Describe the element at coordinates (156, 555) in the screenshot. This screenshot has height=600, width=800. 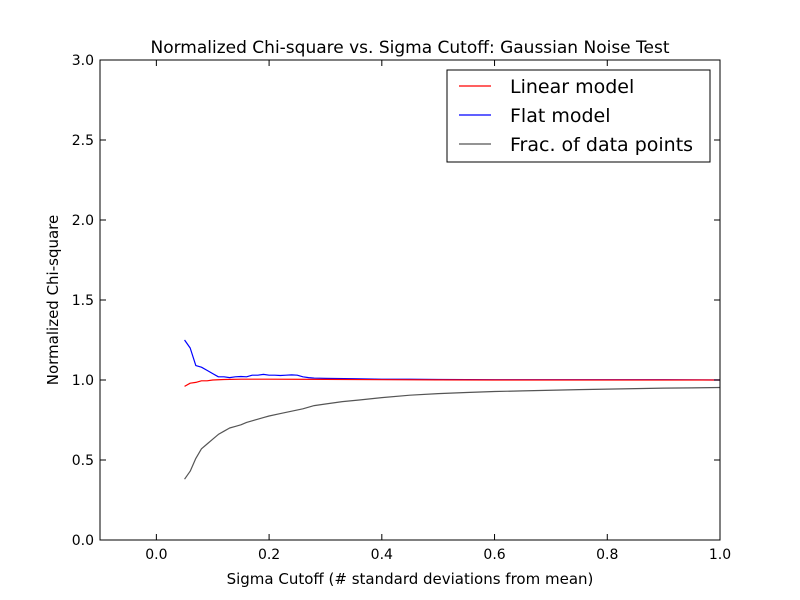
I see `x-tick-label: 0.0` at that location.